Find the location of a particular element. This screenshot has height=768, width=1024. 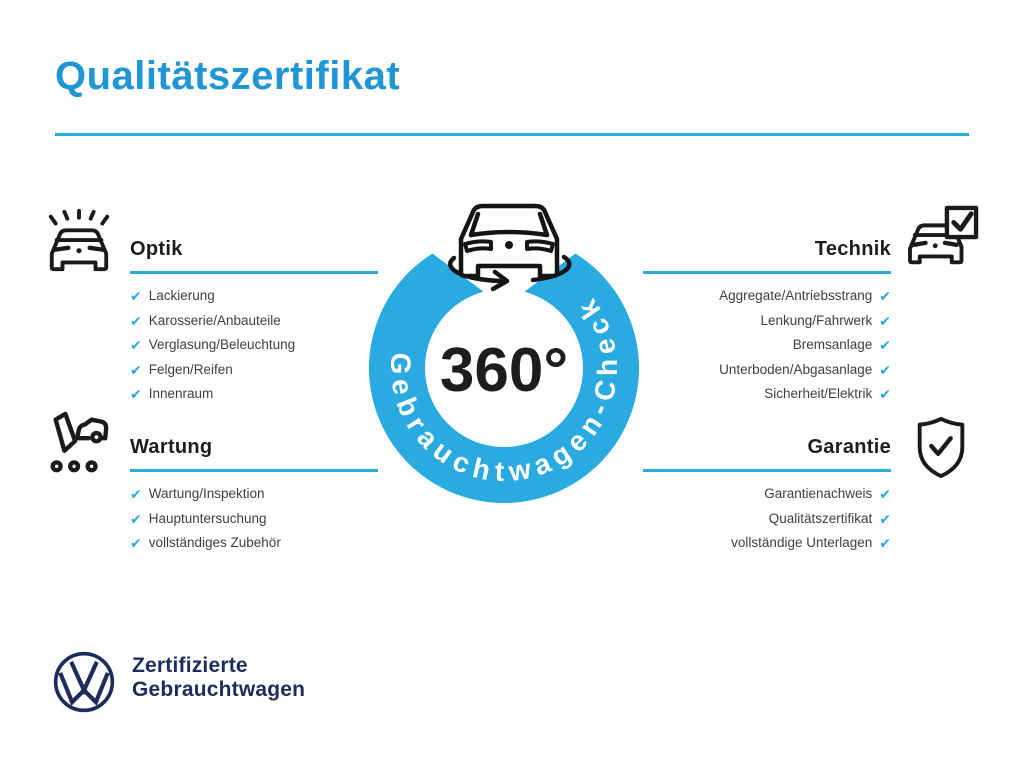

checklist-item-label: Lackierung is located at coordinates (181, 295).